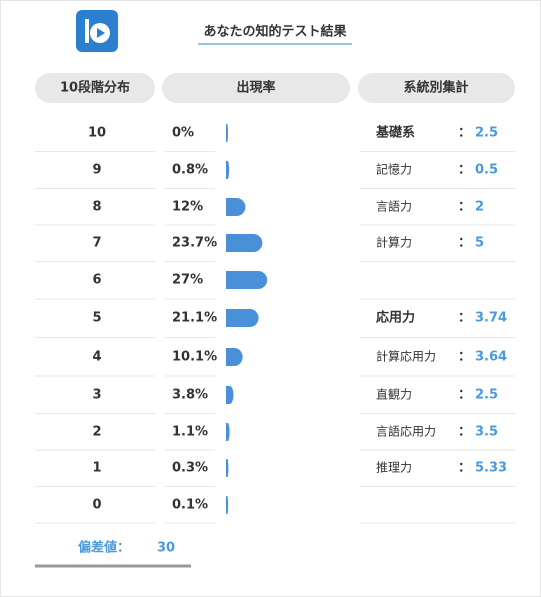  I want to click on stat-value: 3.5, so click(486, 432).